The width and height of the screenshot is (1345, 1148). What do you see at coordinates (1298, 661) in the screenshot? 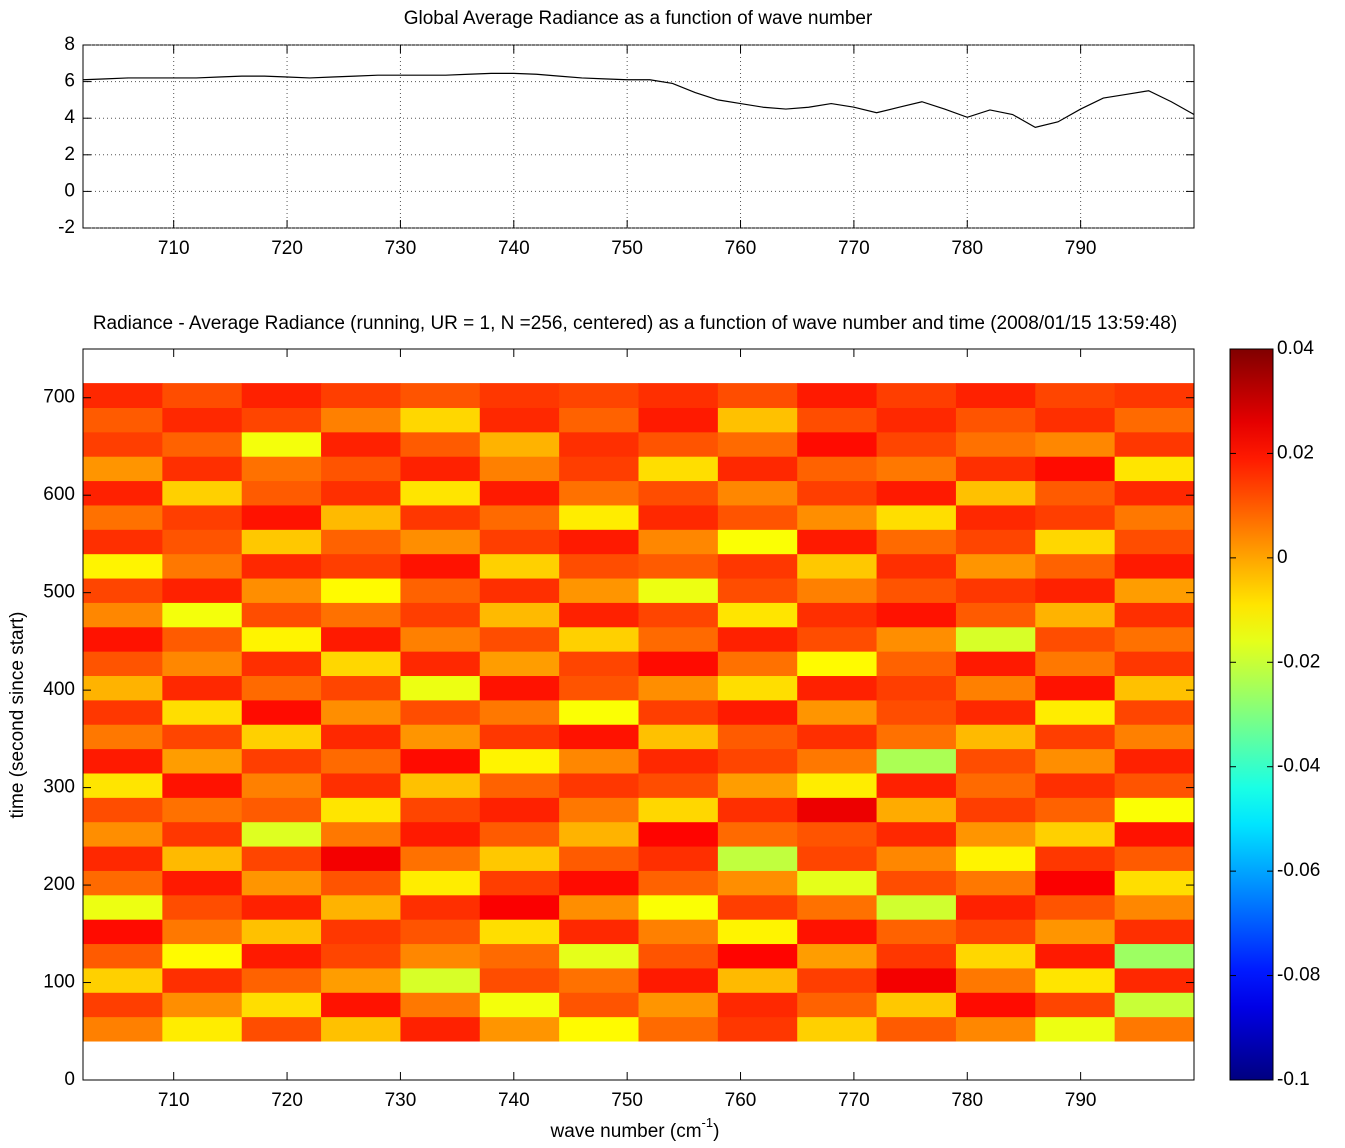
I see `colorbar-tick-label: -0.02` at bounding box center [1298, 661].